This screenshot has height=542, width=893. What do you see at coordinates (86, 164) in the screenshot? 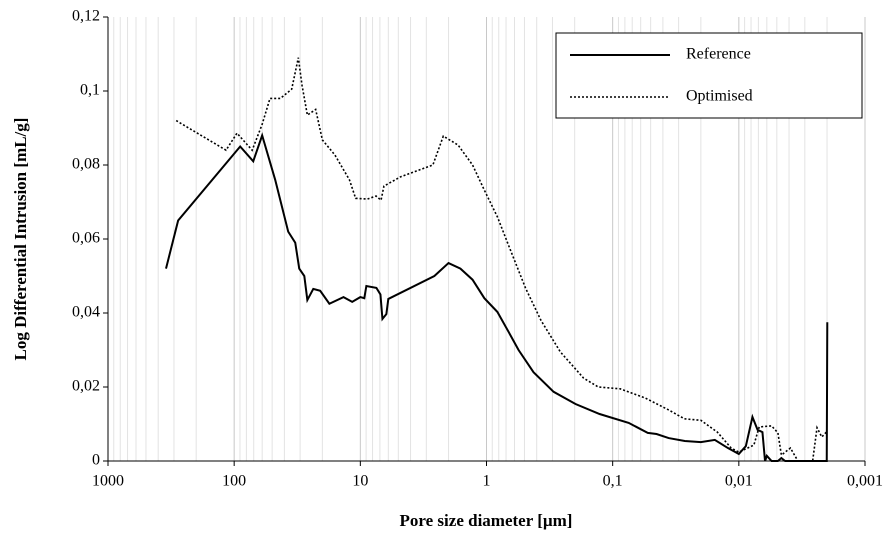
I see `y-tick-label: 0,08` at bounding box center [86, 164].